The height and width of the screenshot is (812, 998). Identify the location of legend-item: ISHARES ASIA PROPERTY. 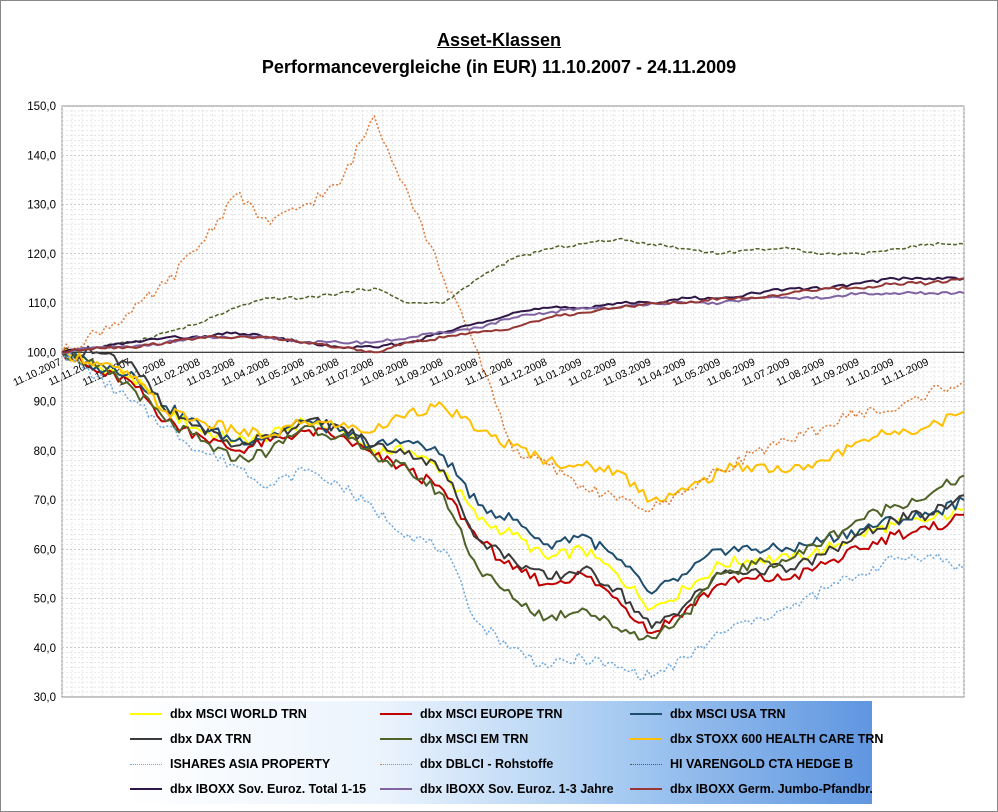
(230, 764).